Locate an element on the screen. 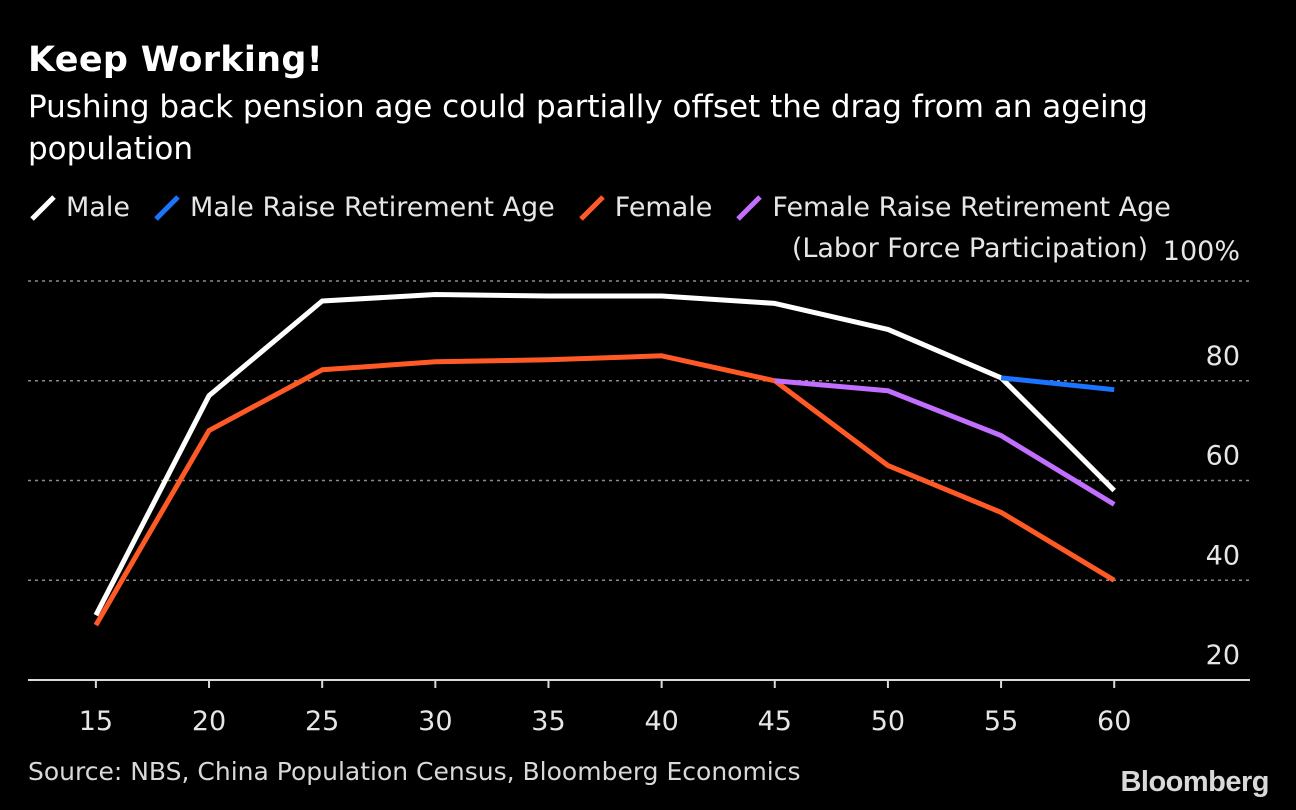 This screenshot has width=1296, height=810. x-tick-label-20: 20 is located at coordinates (209, 721).